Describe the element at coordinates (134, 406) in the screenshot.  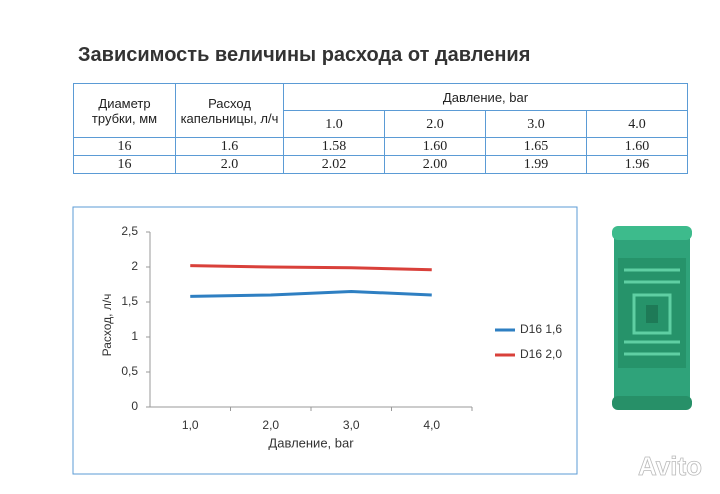
I see `y-tick-label: 0` at that location.